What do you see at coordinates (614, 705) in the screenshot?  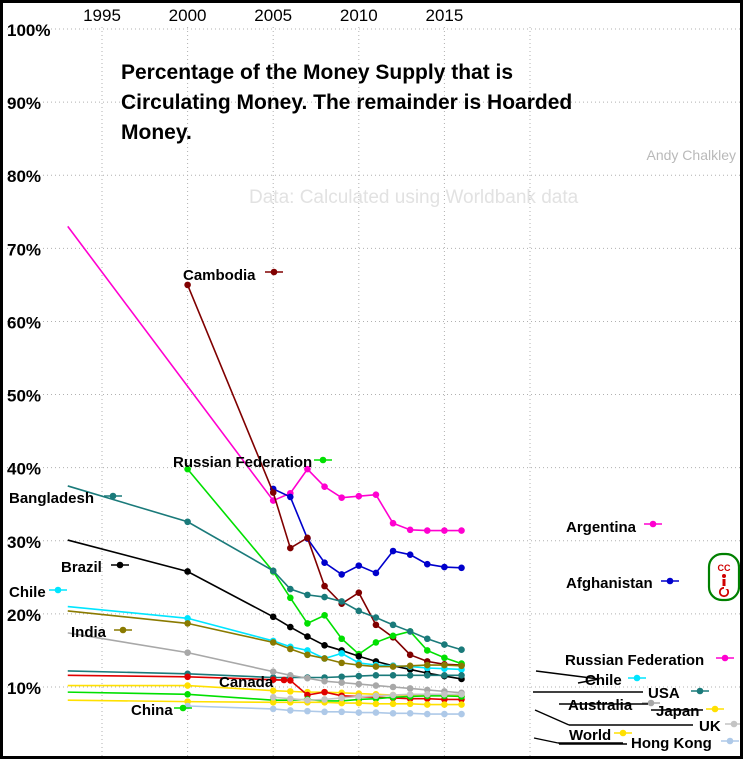 I see `label-australia: Australia` at bounding box center [614, 705].